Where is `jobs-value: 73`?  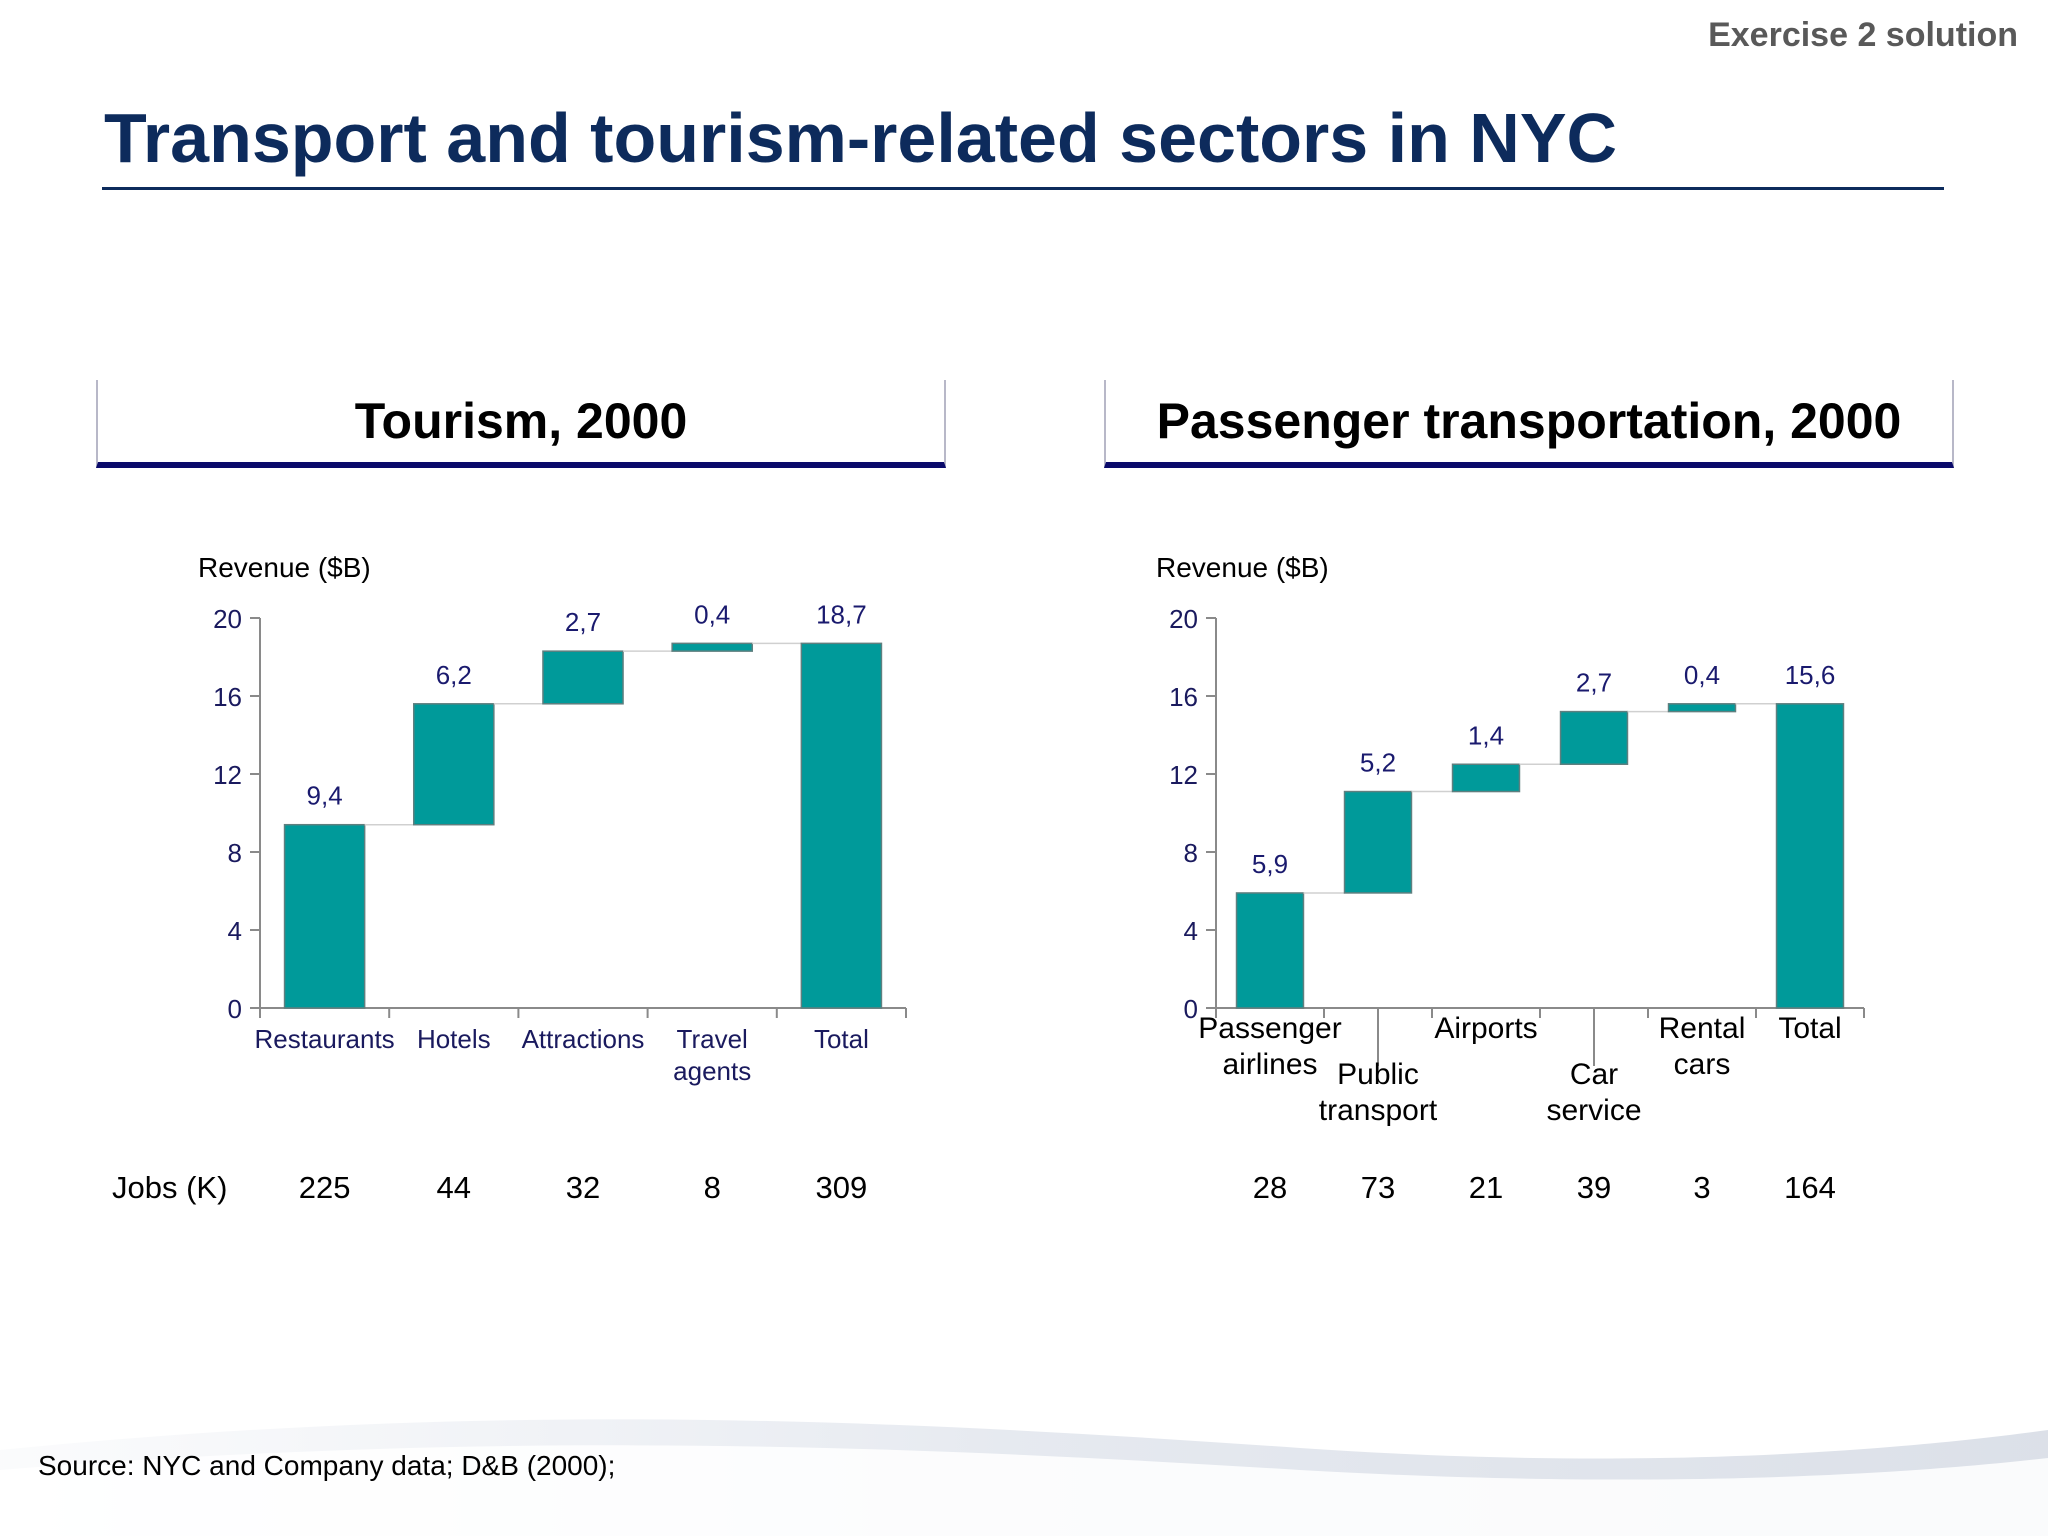 jobs-value: 73 is located at coordinates (1378, 1187).